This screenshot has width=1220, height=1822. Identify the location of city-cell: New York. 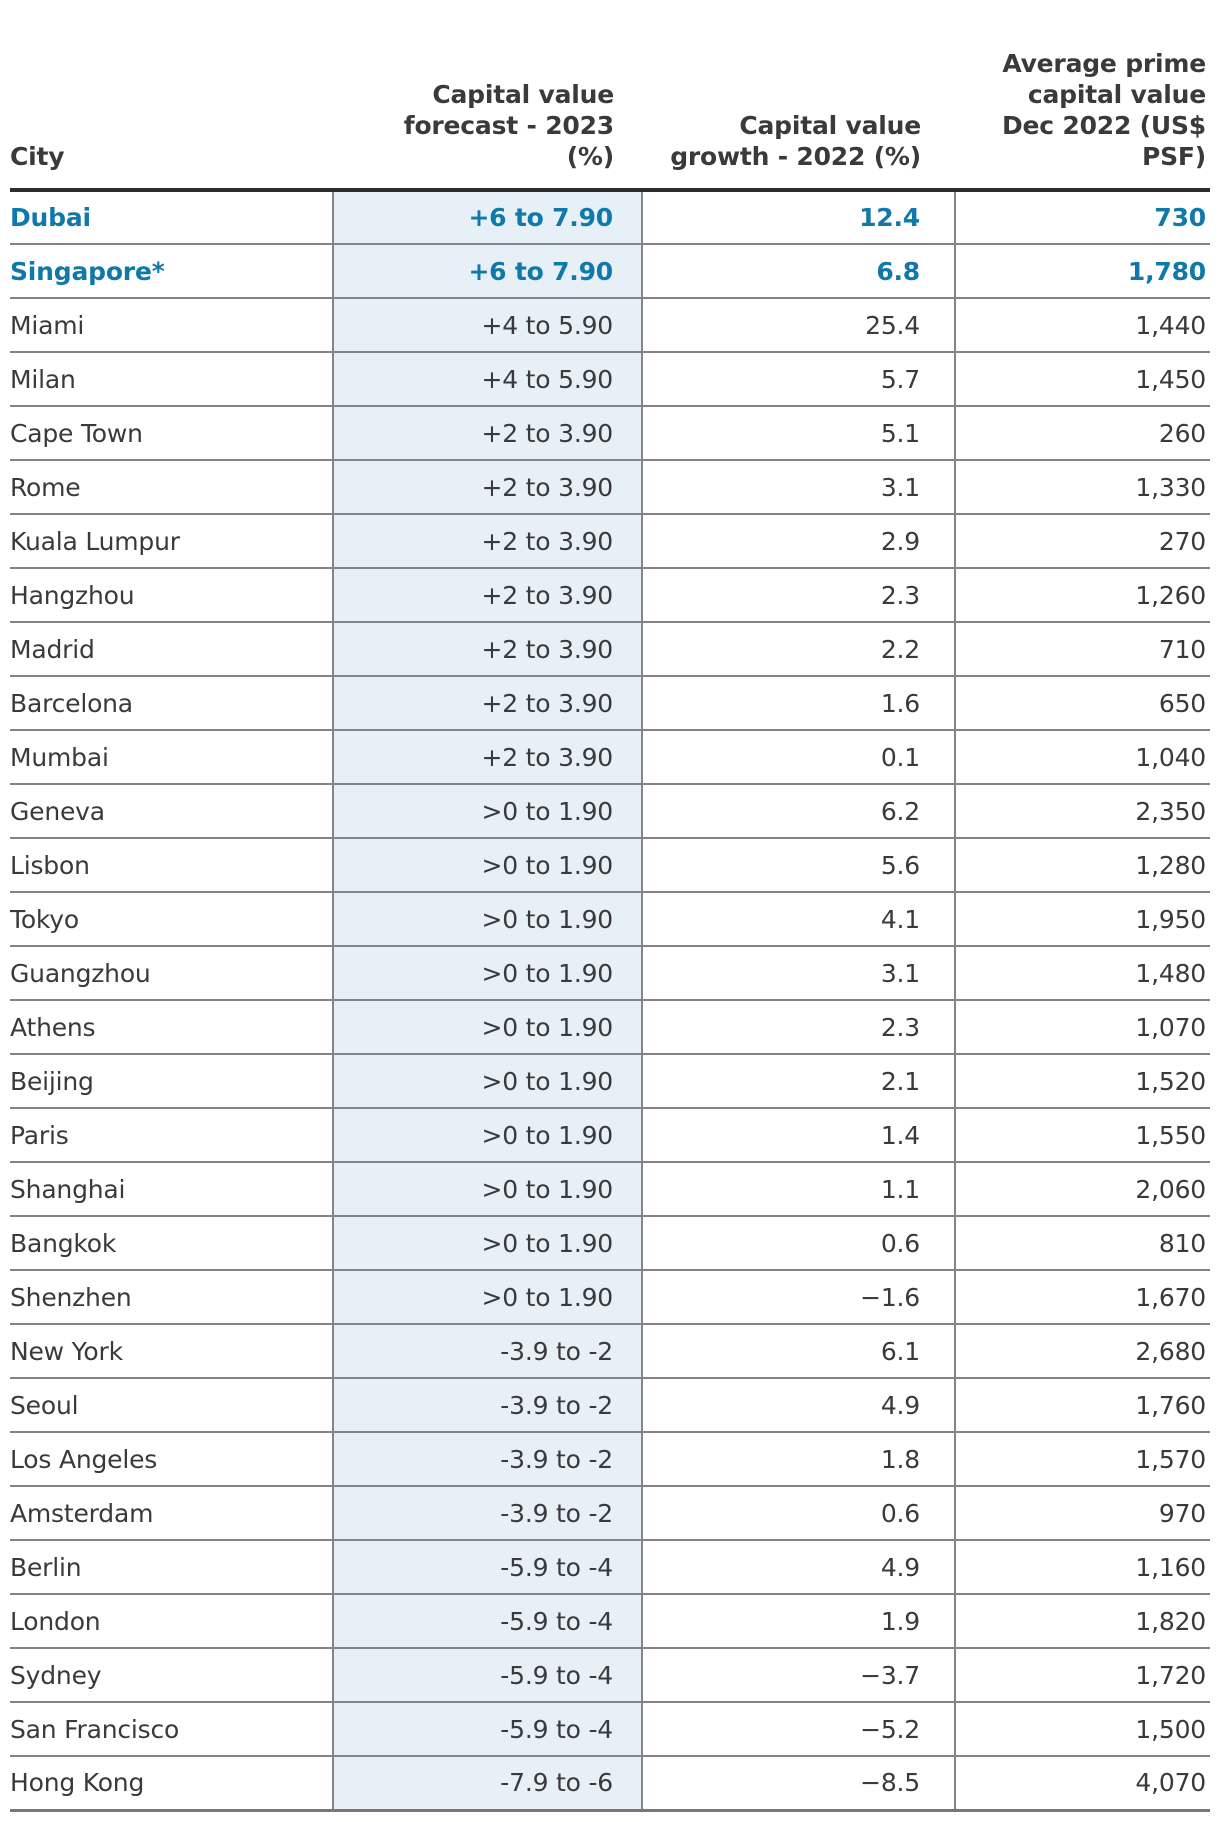
(171, 1351).